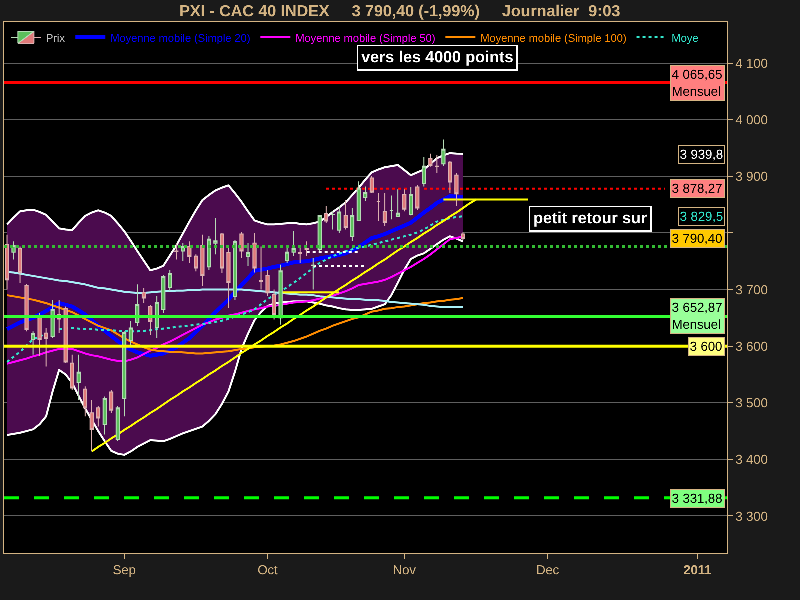 This screenshot has width=800, height=600. I want to click on y-tick-label: 4 100, so click(752, 63).